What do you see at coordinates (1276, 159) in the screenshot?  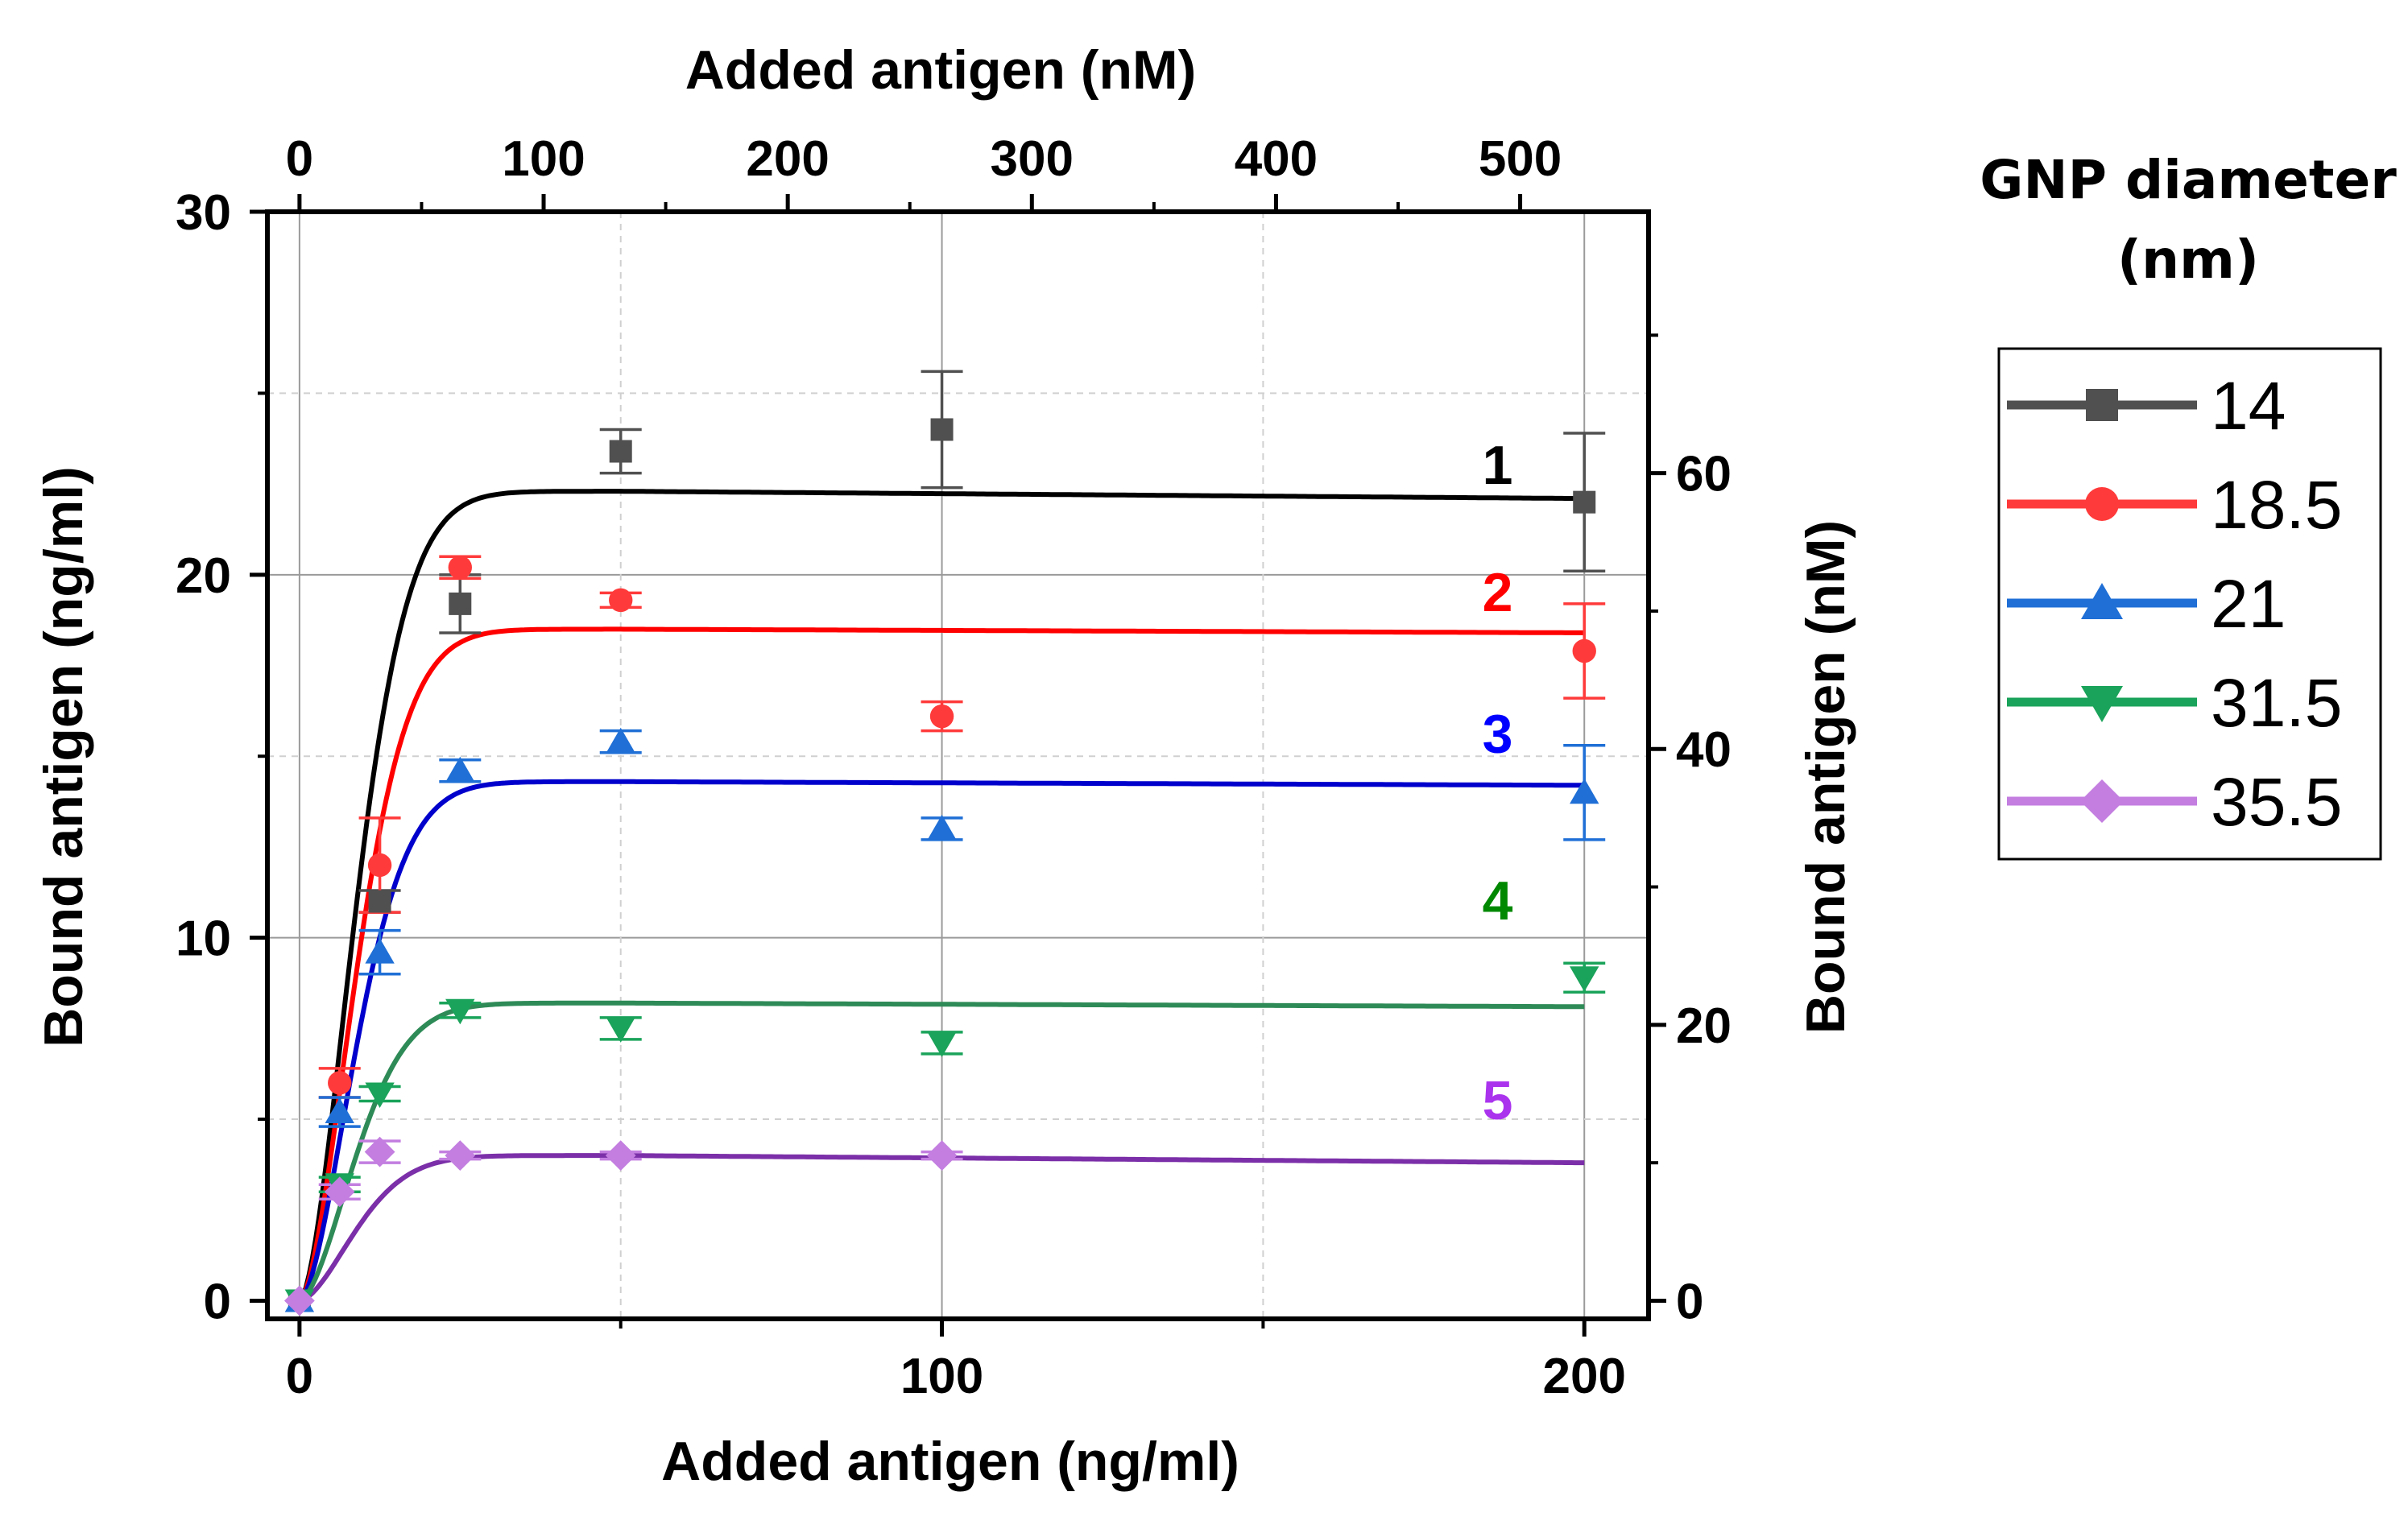 I see `x-top-tick-label: 400` at bounding box center [1276, 159].